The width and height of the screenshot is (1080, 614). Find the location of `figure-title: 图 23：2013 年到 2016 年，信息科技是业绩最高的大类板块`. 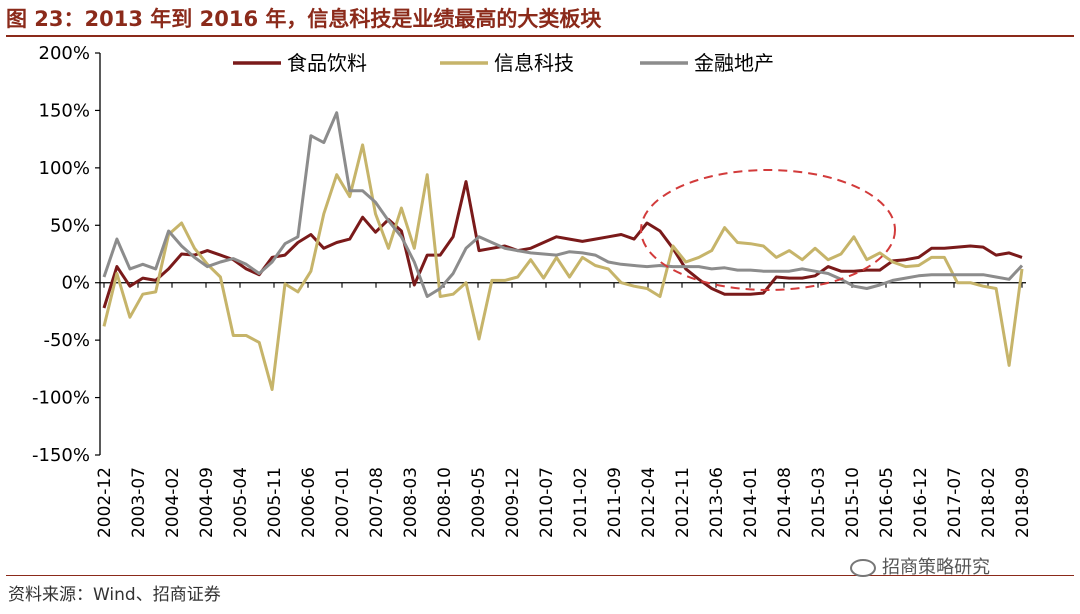

figure-title: 图 23：2013 年到 2016 年，信息科技是业绩最高的大类板块 is located at coordinates (304, 19).